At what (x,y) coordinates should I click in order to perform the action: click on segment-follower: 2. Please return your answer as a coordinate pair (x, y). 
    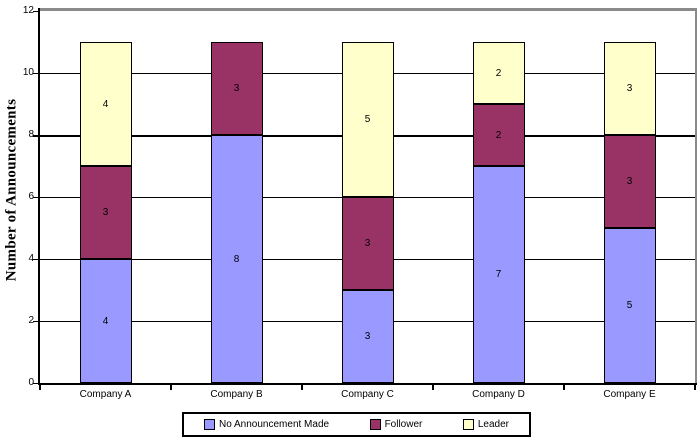
    Looking at the image, I should click on (498, 135).